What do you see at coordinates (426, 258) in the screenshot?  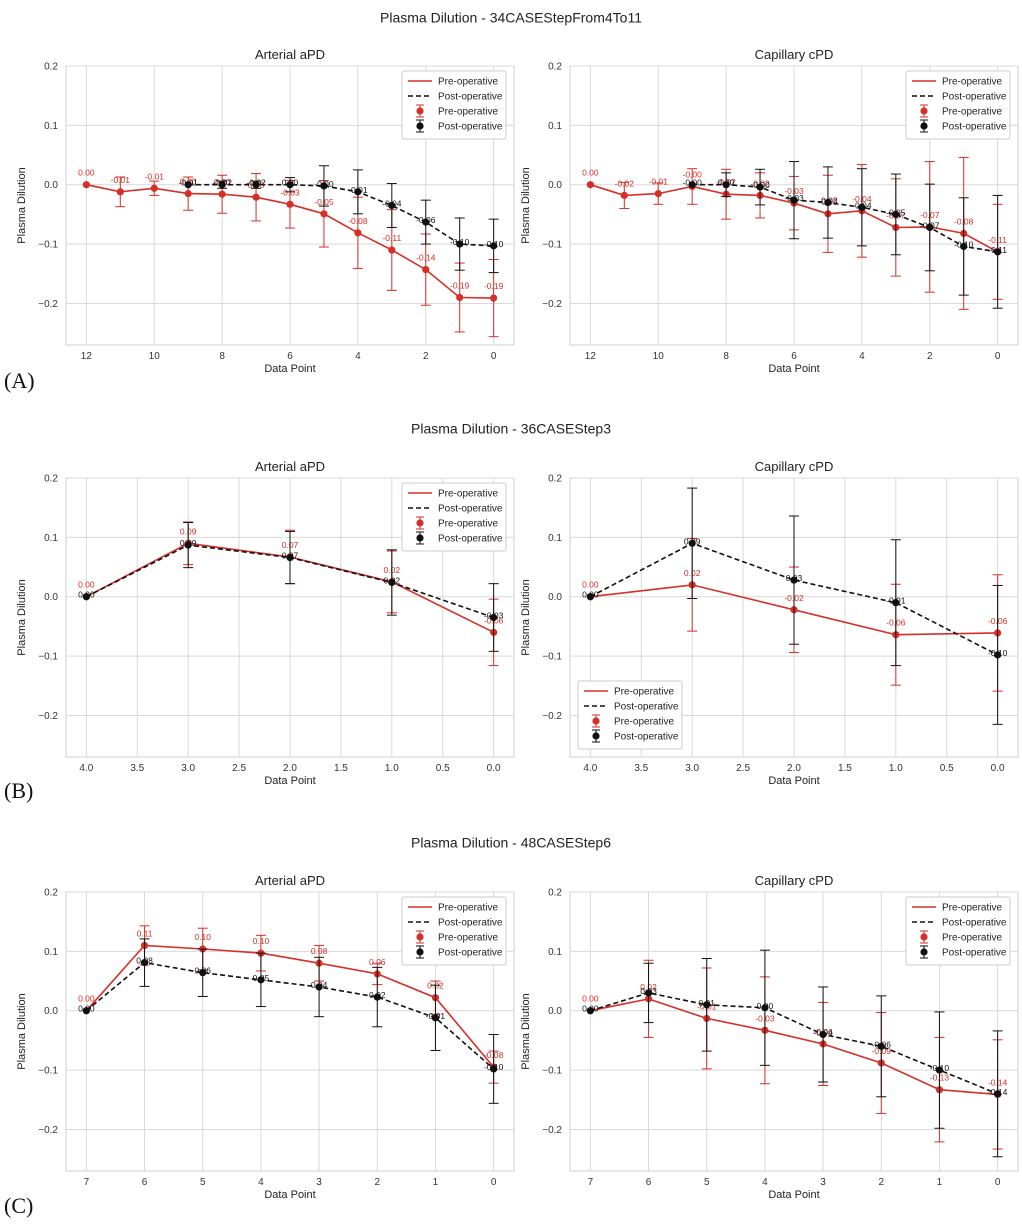 I see `data-label: -0.14` at bounding box center [426, 258].